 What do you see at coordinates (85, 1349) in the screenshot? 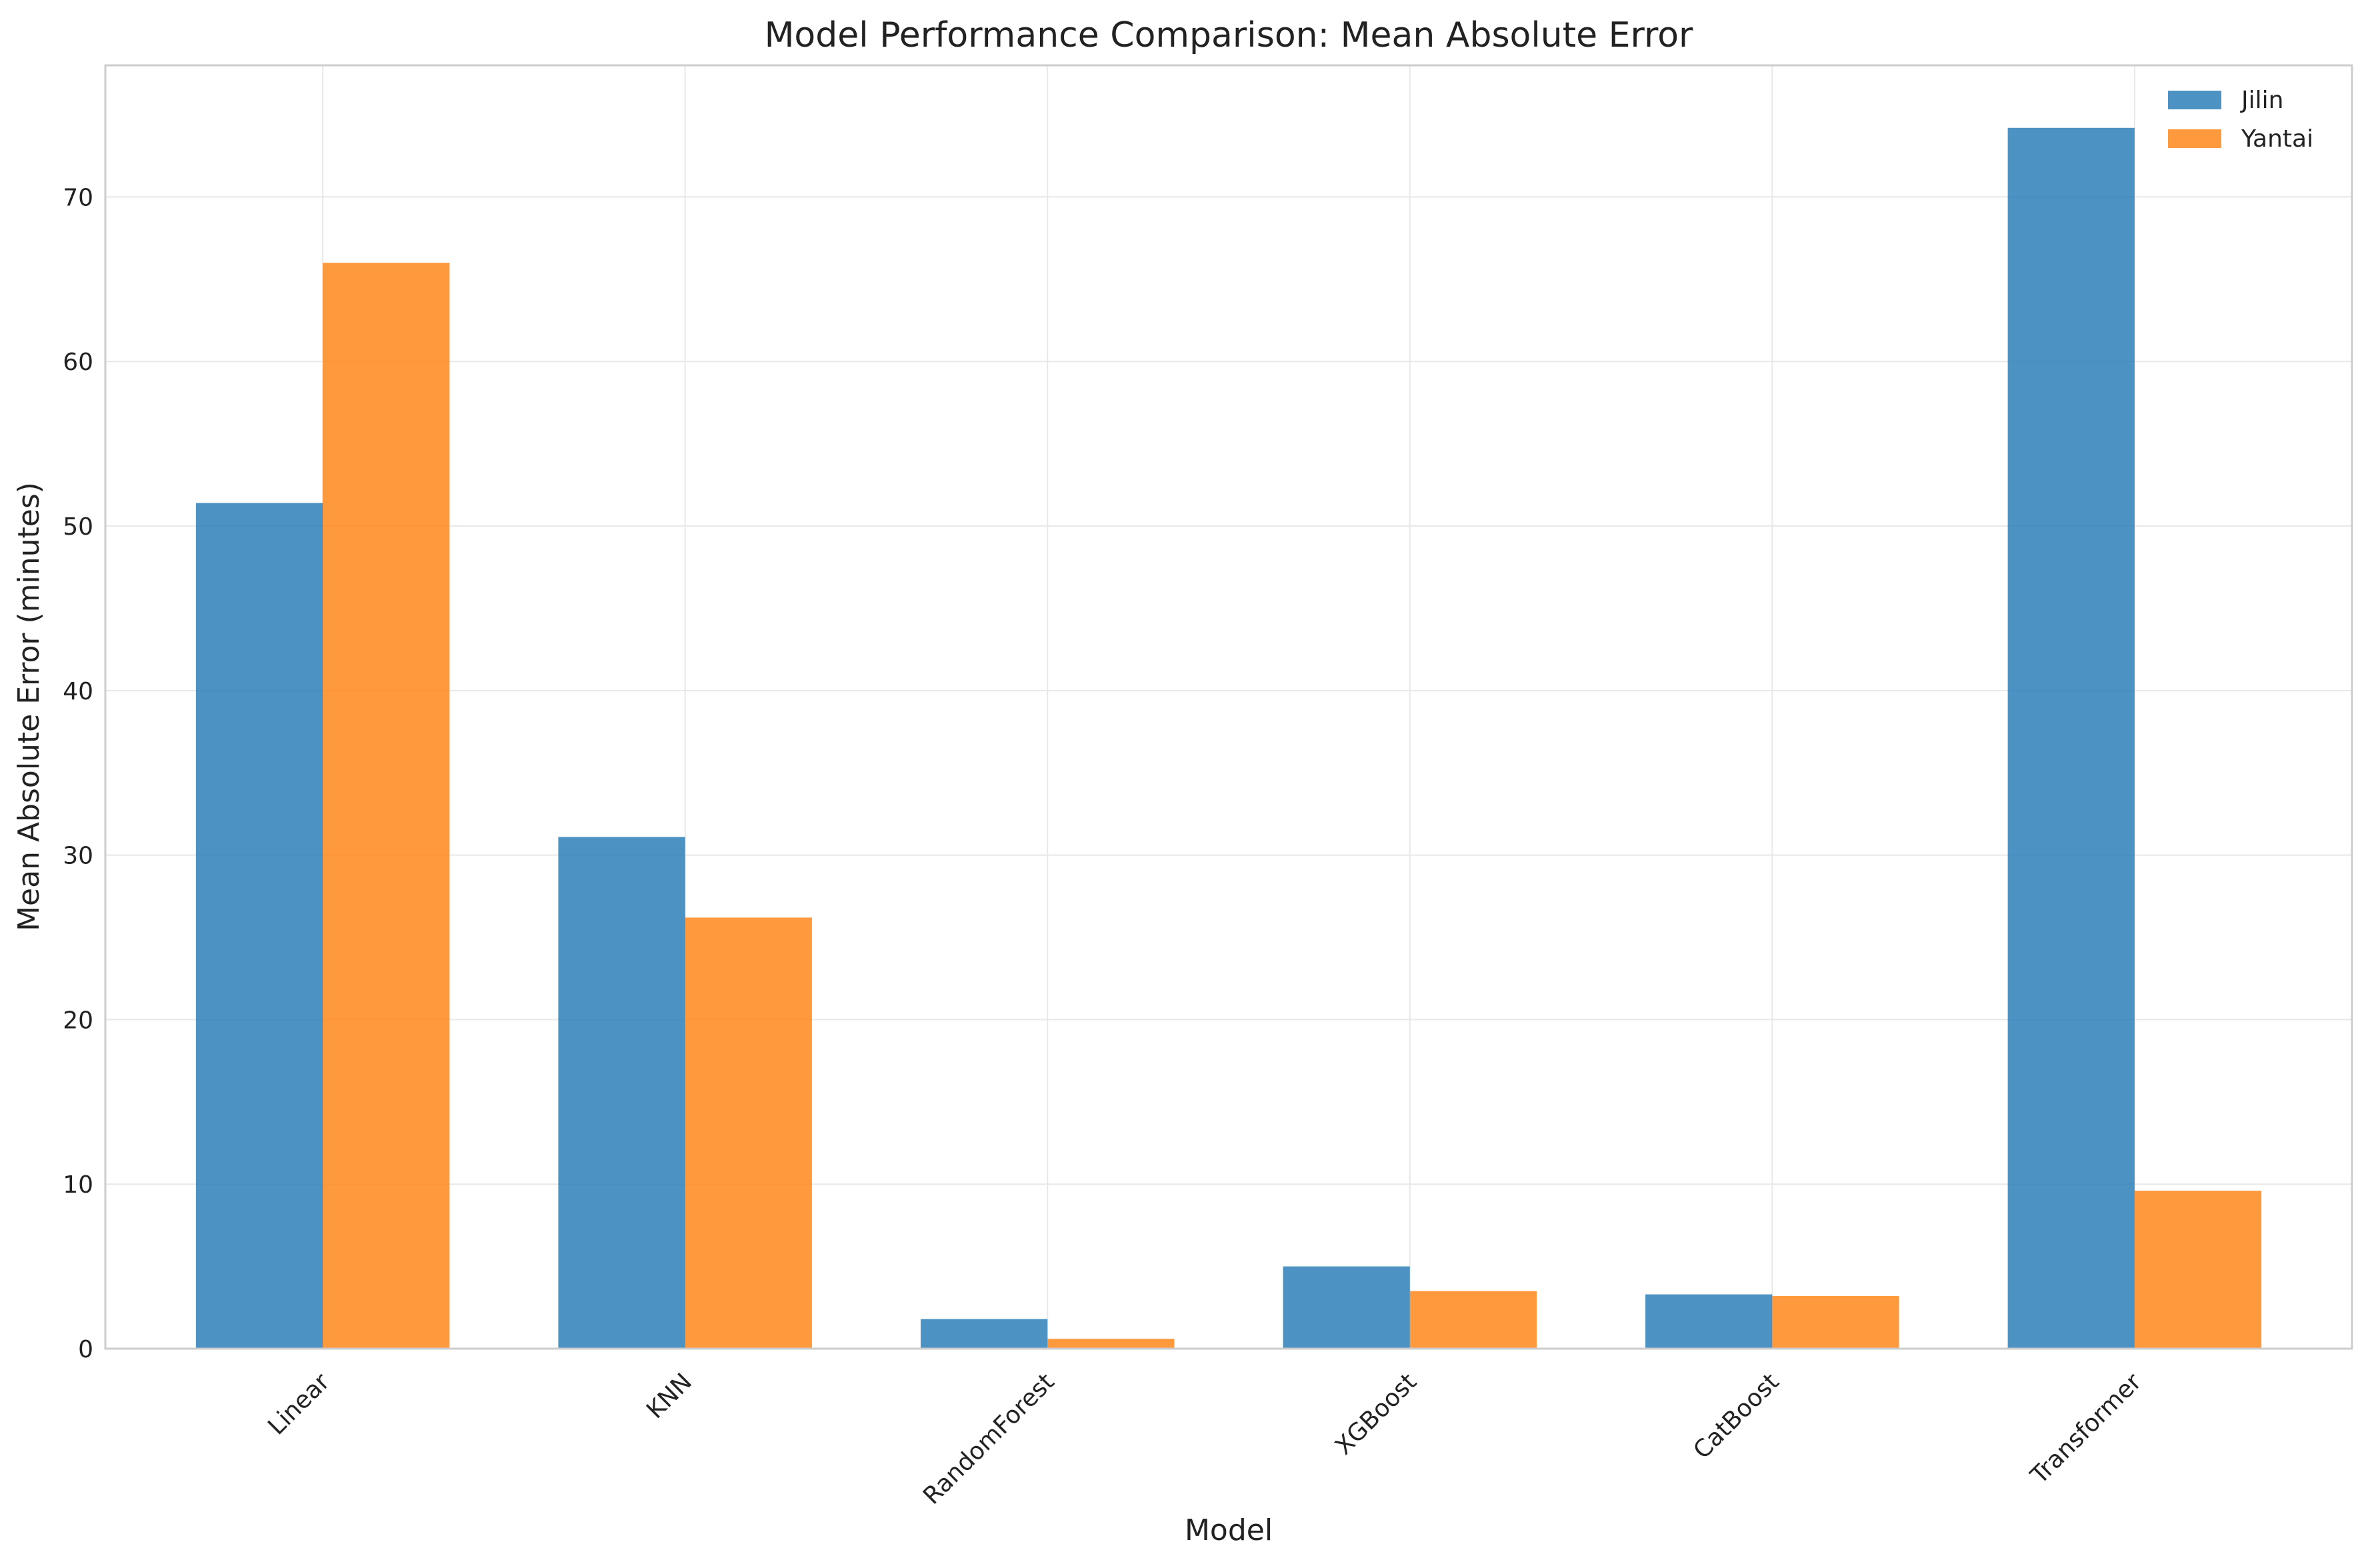
I see `y-tick-label: 0` at bounding box center [85, 1349].